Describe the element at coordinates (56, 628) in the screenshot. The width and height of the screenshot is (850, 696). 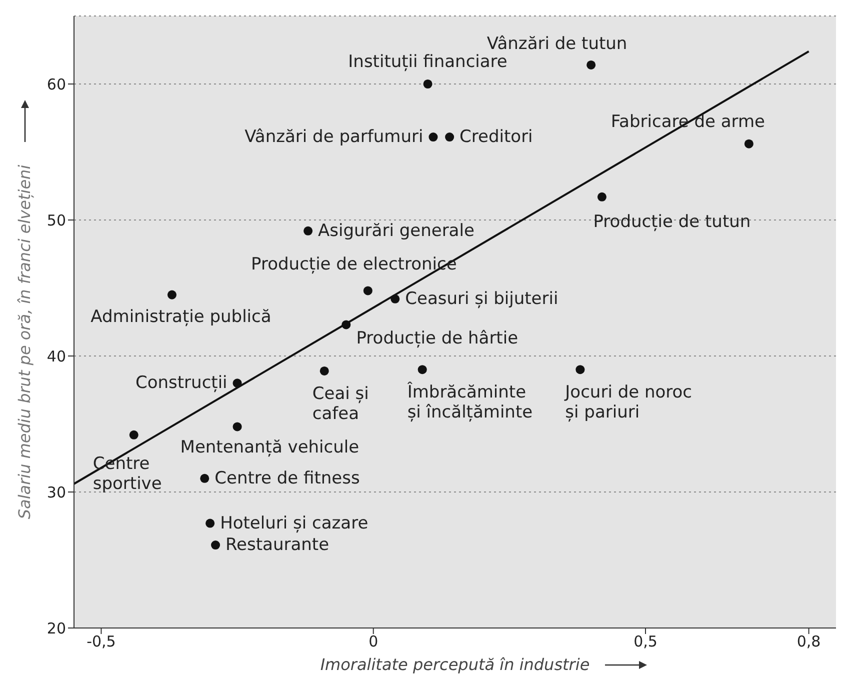
I see `y-tick-label: 20` at that location.